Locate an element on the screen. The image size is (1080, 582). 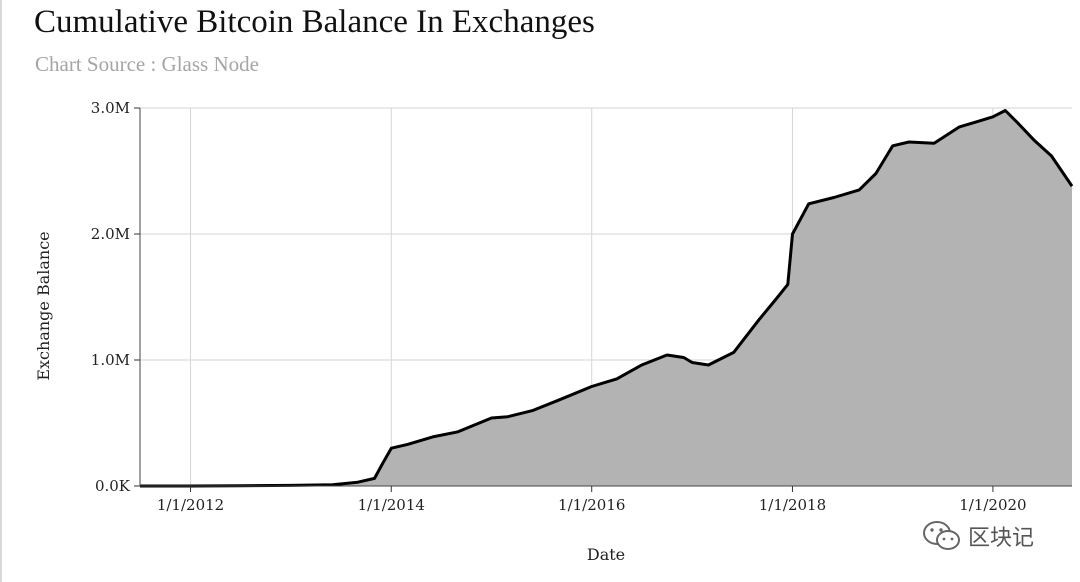
x-tick-label: 1/1/2020 is located at coordinates (992, 505).